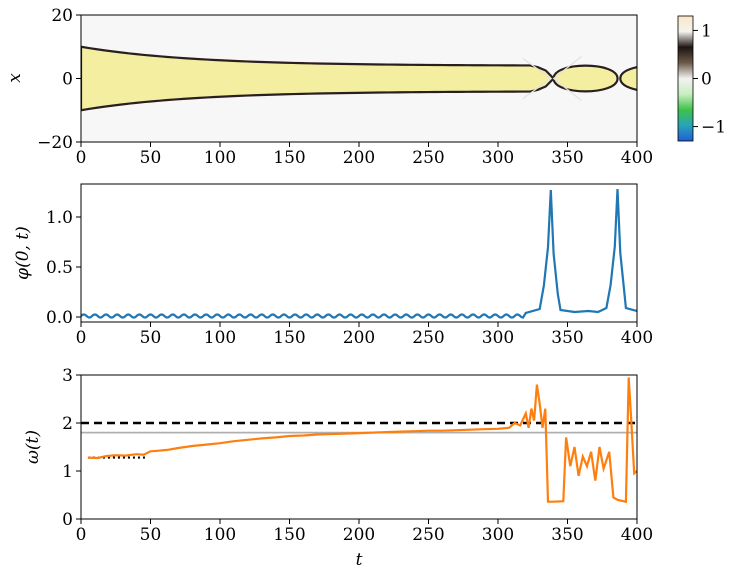 This screenshot has height=575, width=743. I want to click on colorbar: 1 0 −1, so click(701, 78).